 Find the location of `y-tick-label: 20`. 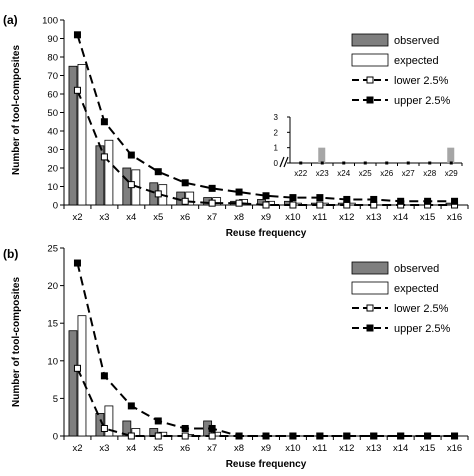

y-tick-label: 20 is located at coordinates (52, 286).